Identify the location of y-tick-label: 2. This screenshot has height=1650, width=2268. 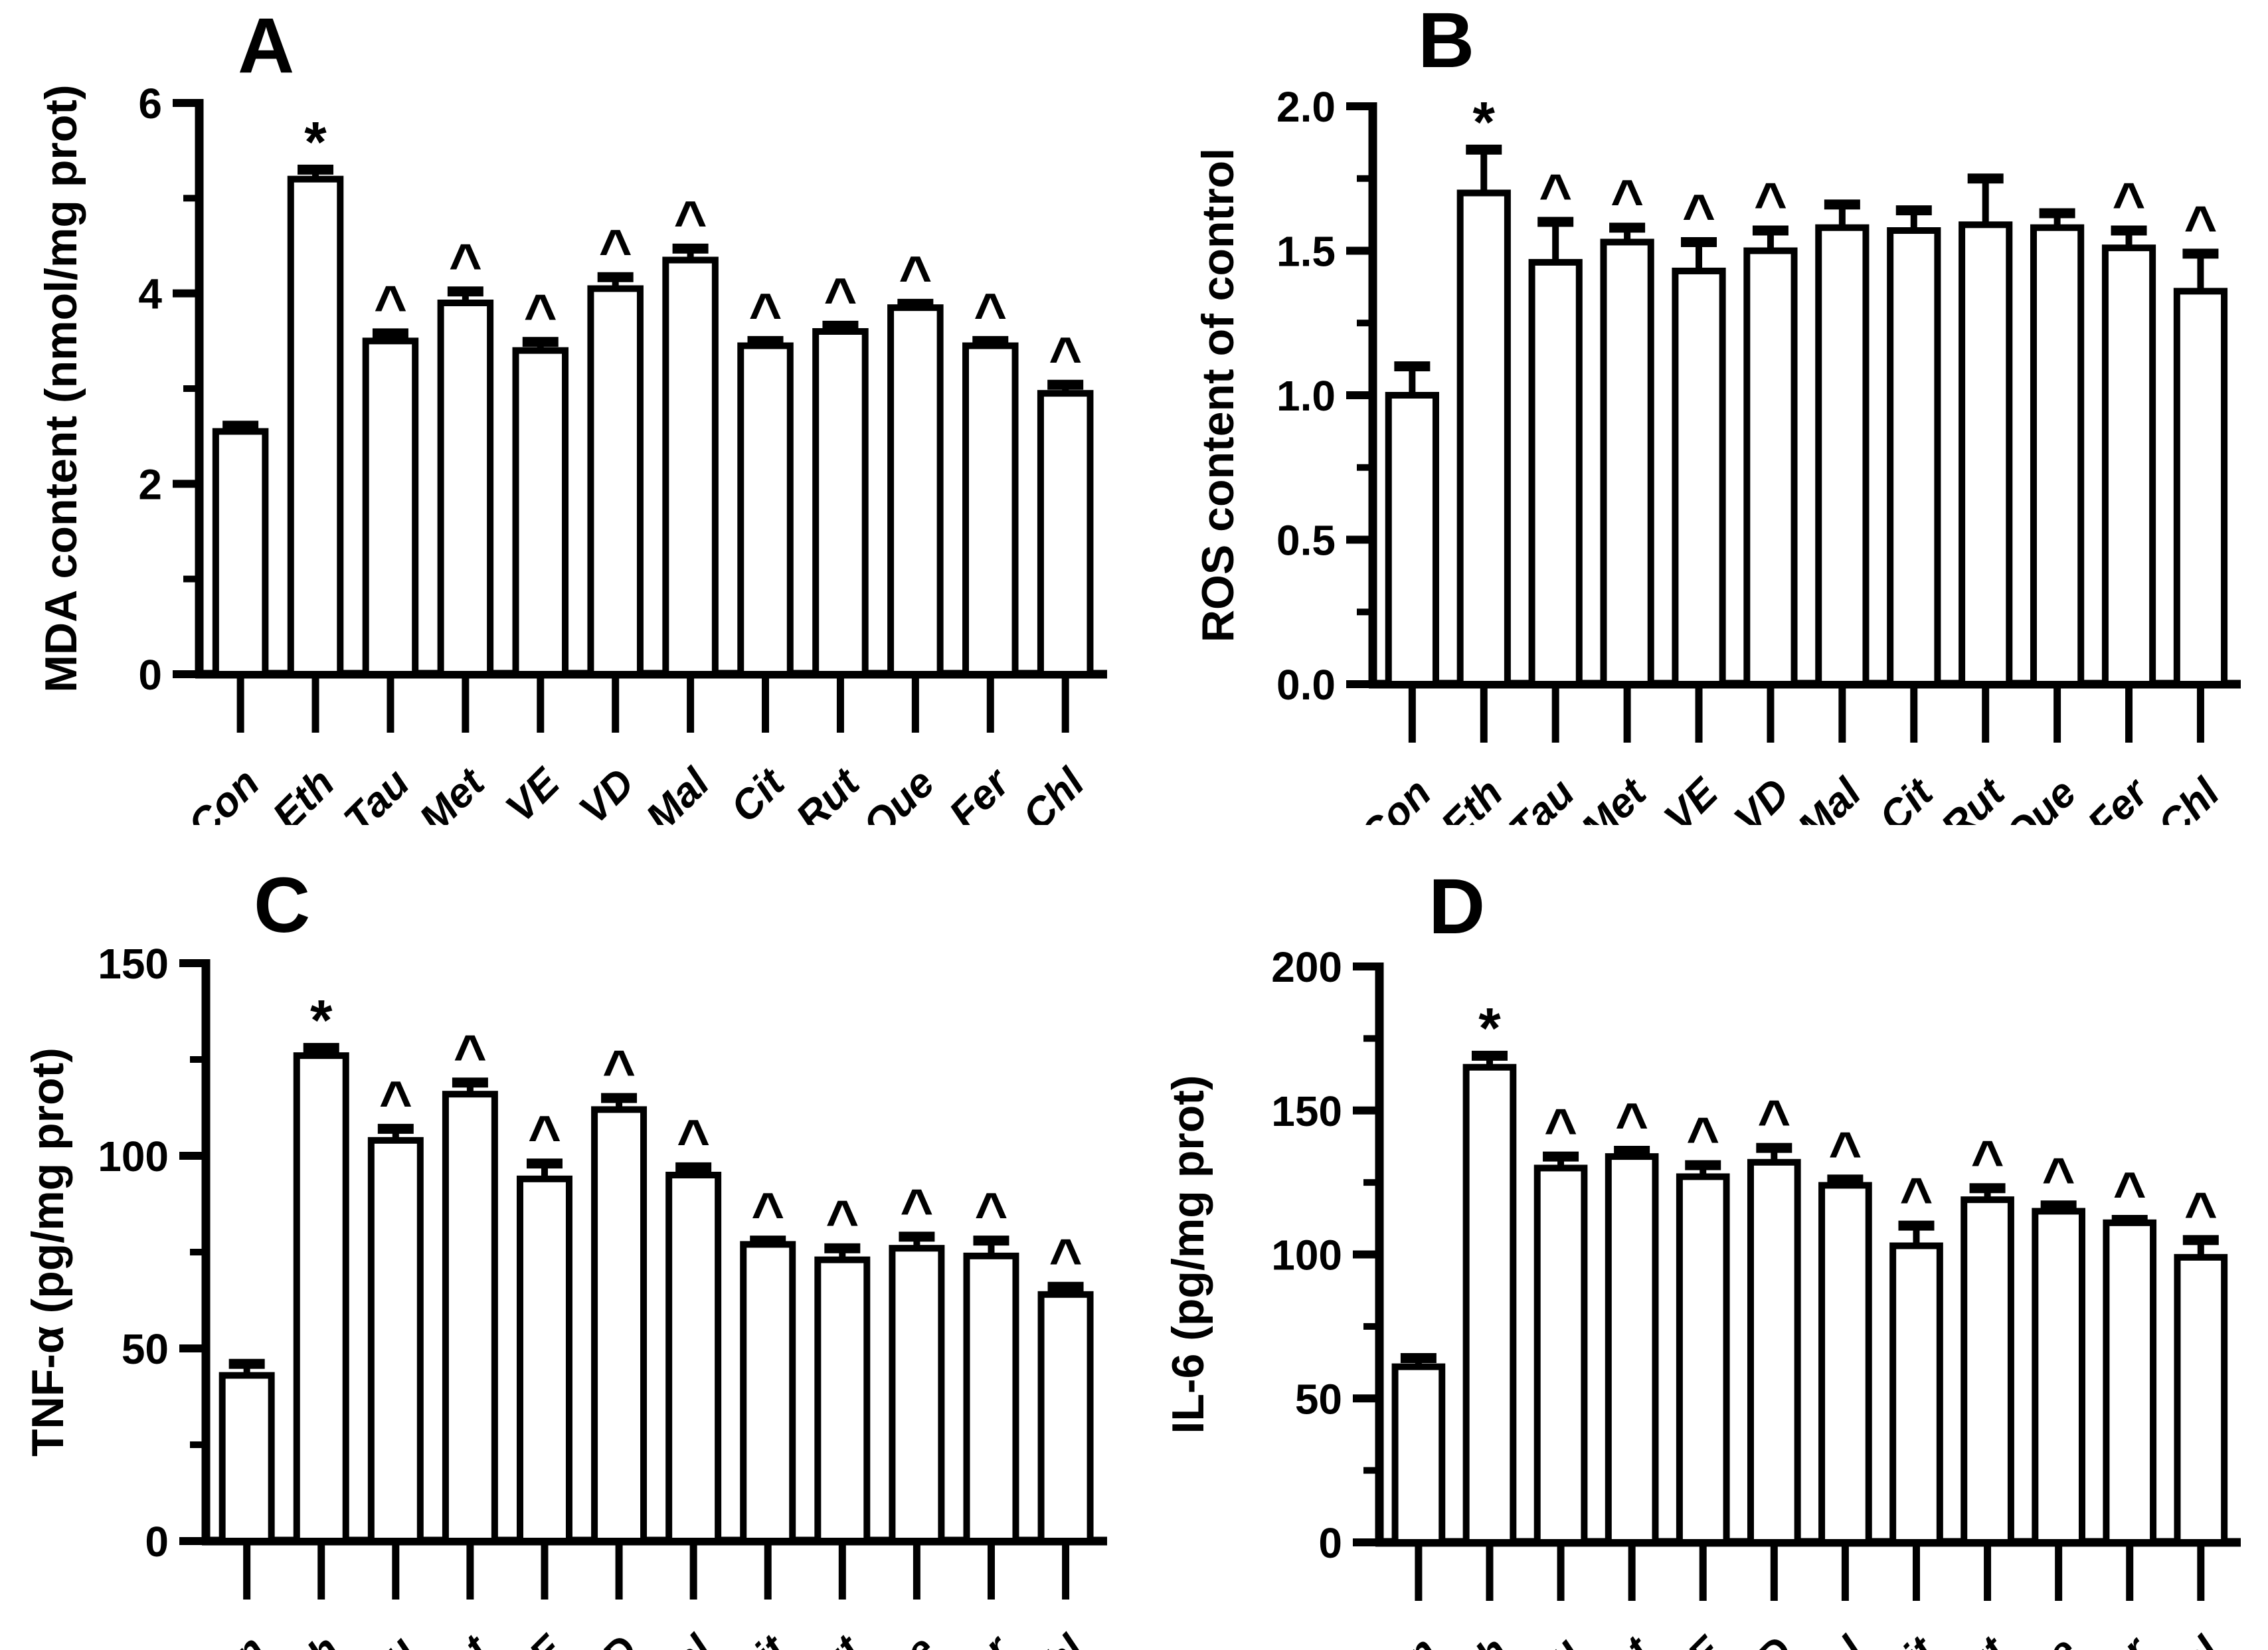
(150, 484).